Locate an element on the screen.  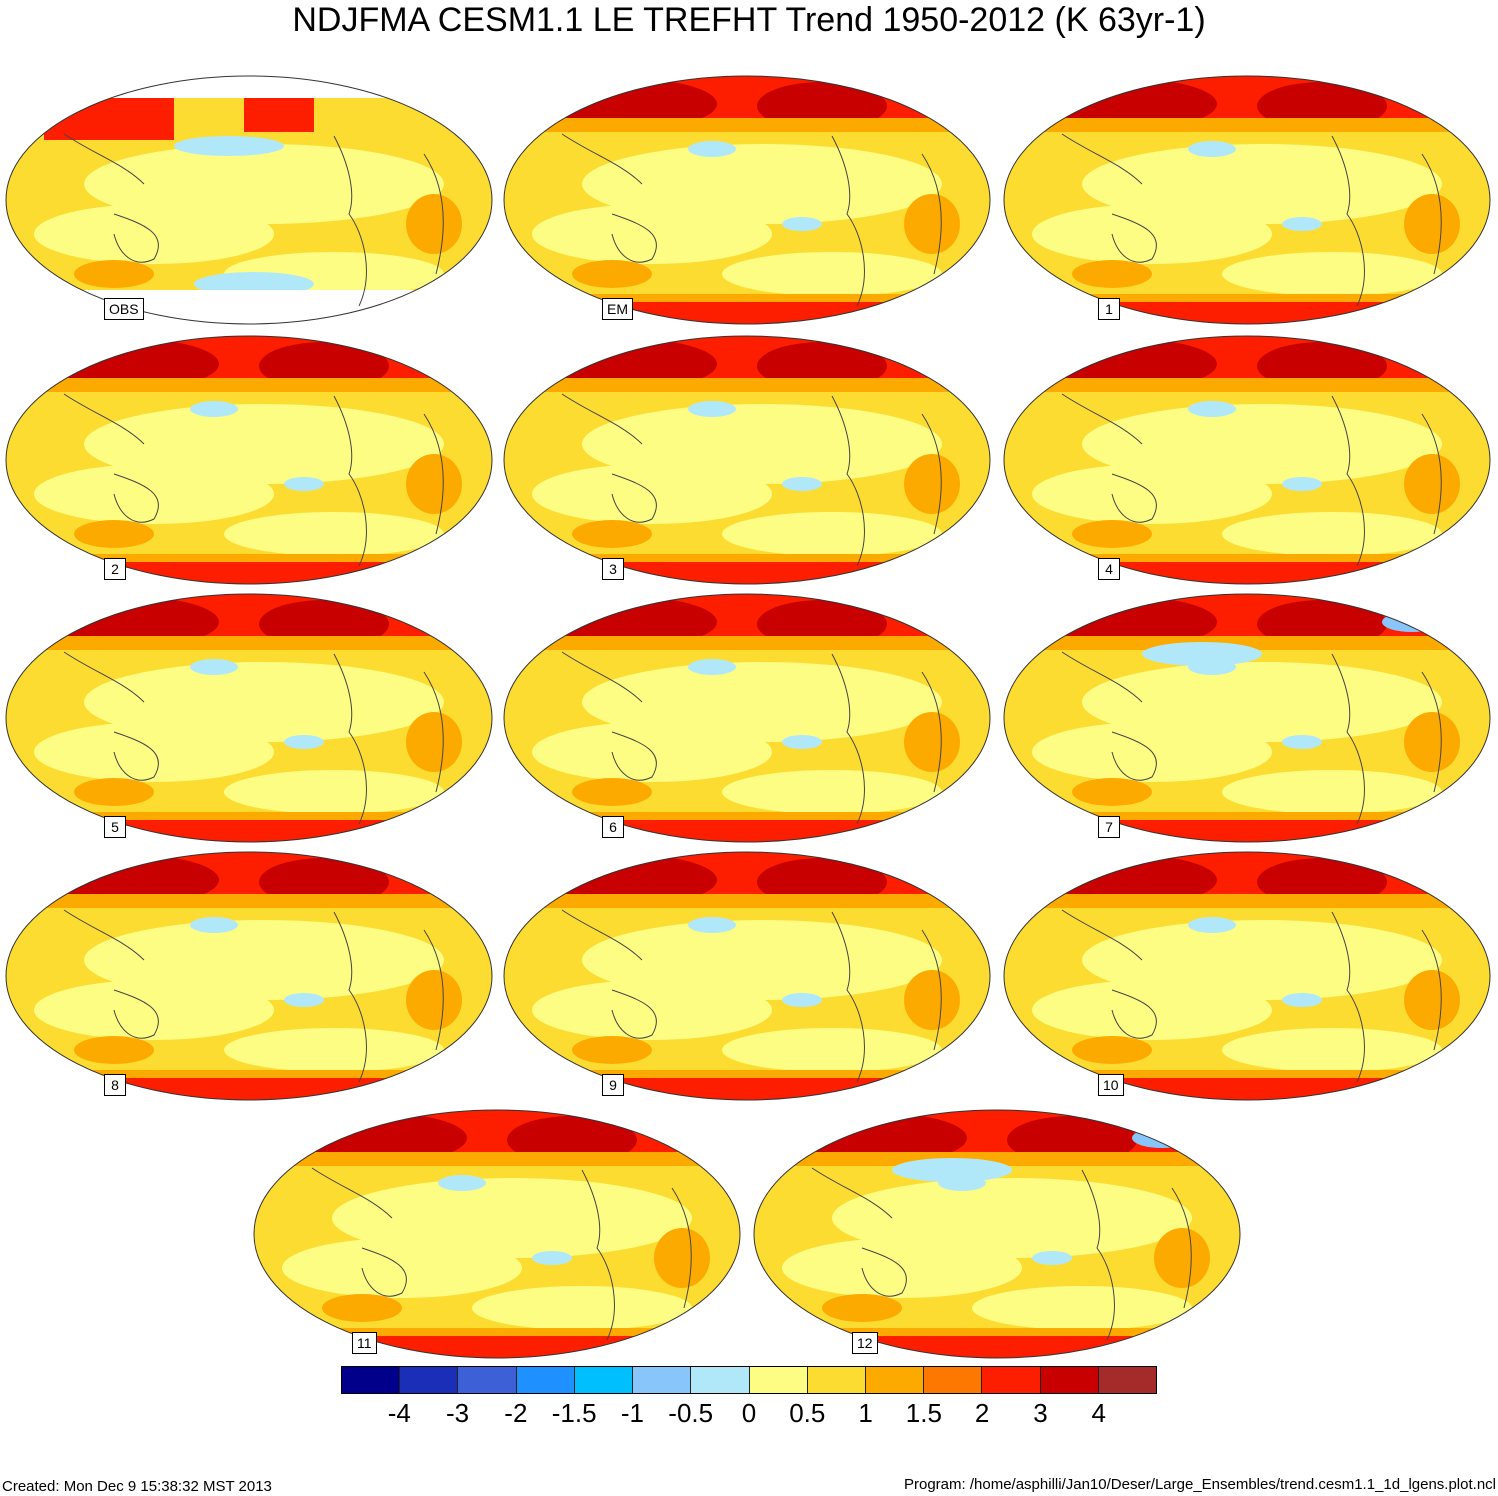
panel-label: 8 is located at coordinates (115, 1085).